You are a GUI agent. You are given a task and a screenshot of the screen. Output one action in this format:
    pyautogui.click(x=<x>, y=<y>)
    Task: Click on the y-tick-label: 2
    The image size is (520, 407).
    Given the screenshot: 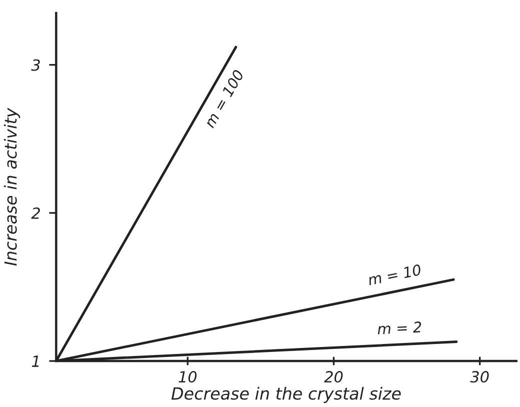 What is the action you would take?
    pyautogui.click(x=35, y=213)
    